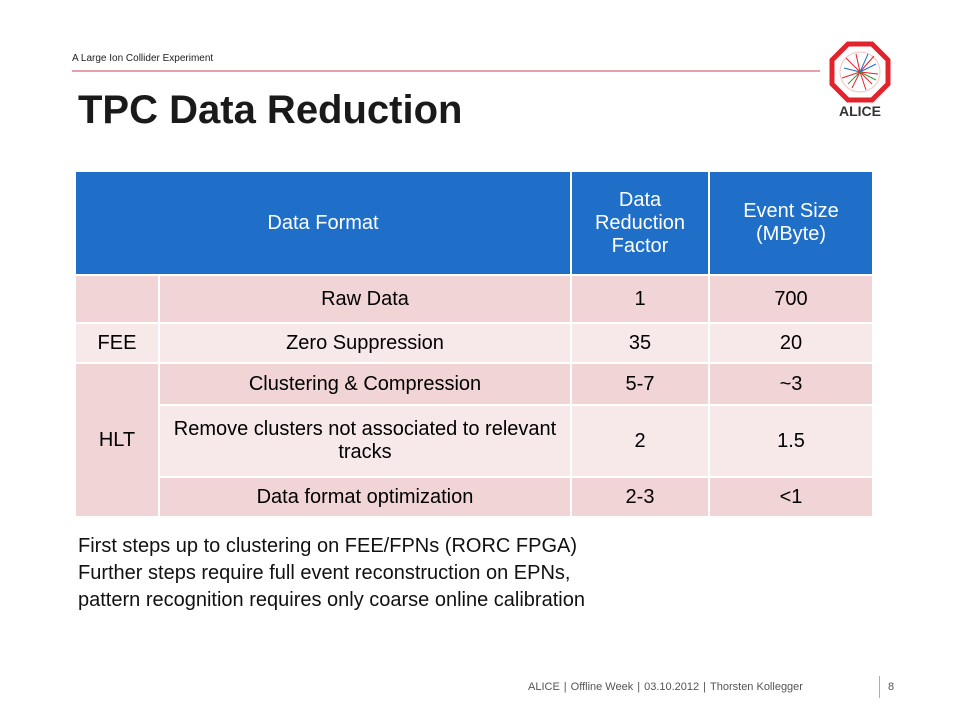 The width and height of the screenshot is (960, 720). What do you see at coordinates (323, 223) in the screenshot?
I see `header-data-format: Data Format` at bounding box center [323, 223].